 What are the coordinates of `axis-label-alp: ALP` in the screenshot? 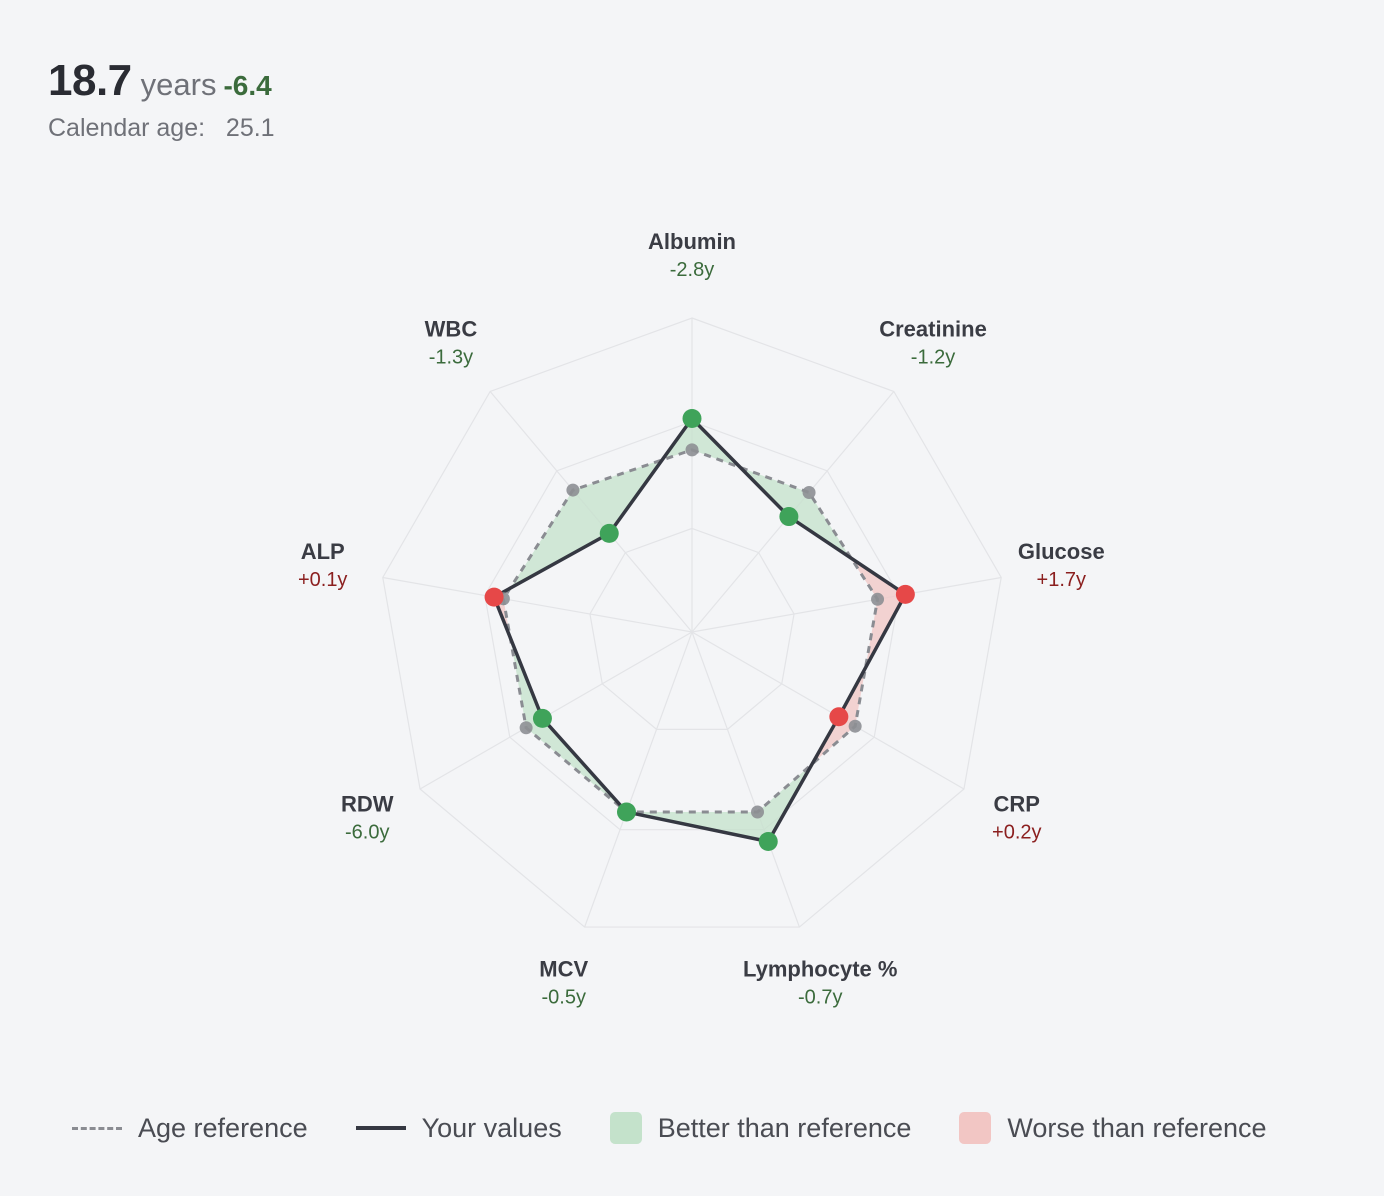 It's located at (323, 551).